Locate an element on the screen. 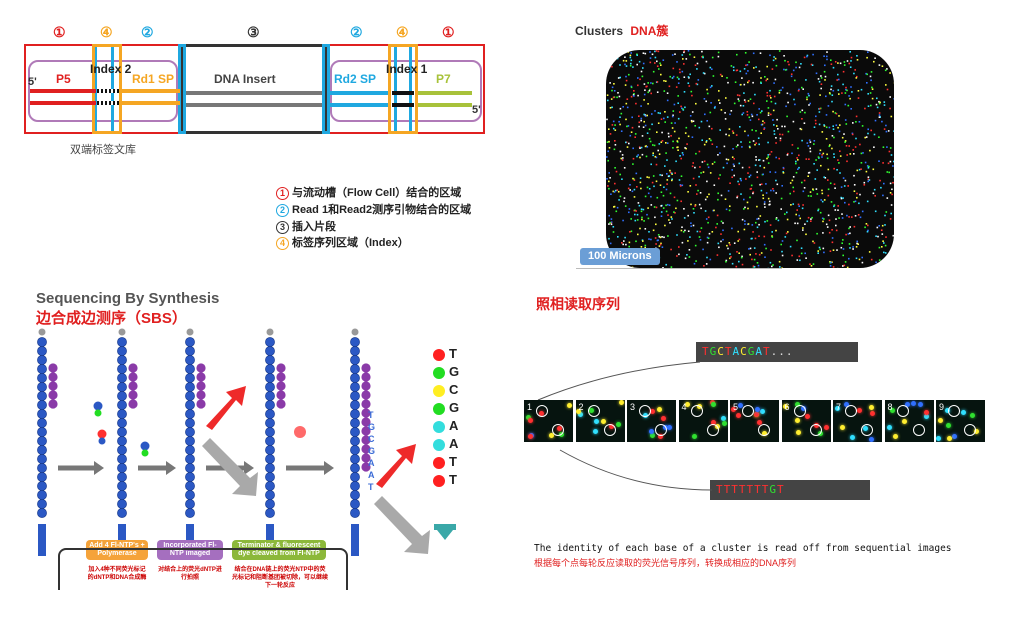 The image size is (1023, 624). circle-1-right: ① is located at coordinates (448, 32).